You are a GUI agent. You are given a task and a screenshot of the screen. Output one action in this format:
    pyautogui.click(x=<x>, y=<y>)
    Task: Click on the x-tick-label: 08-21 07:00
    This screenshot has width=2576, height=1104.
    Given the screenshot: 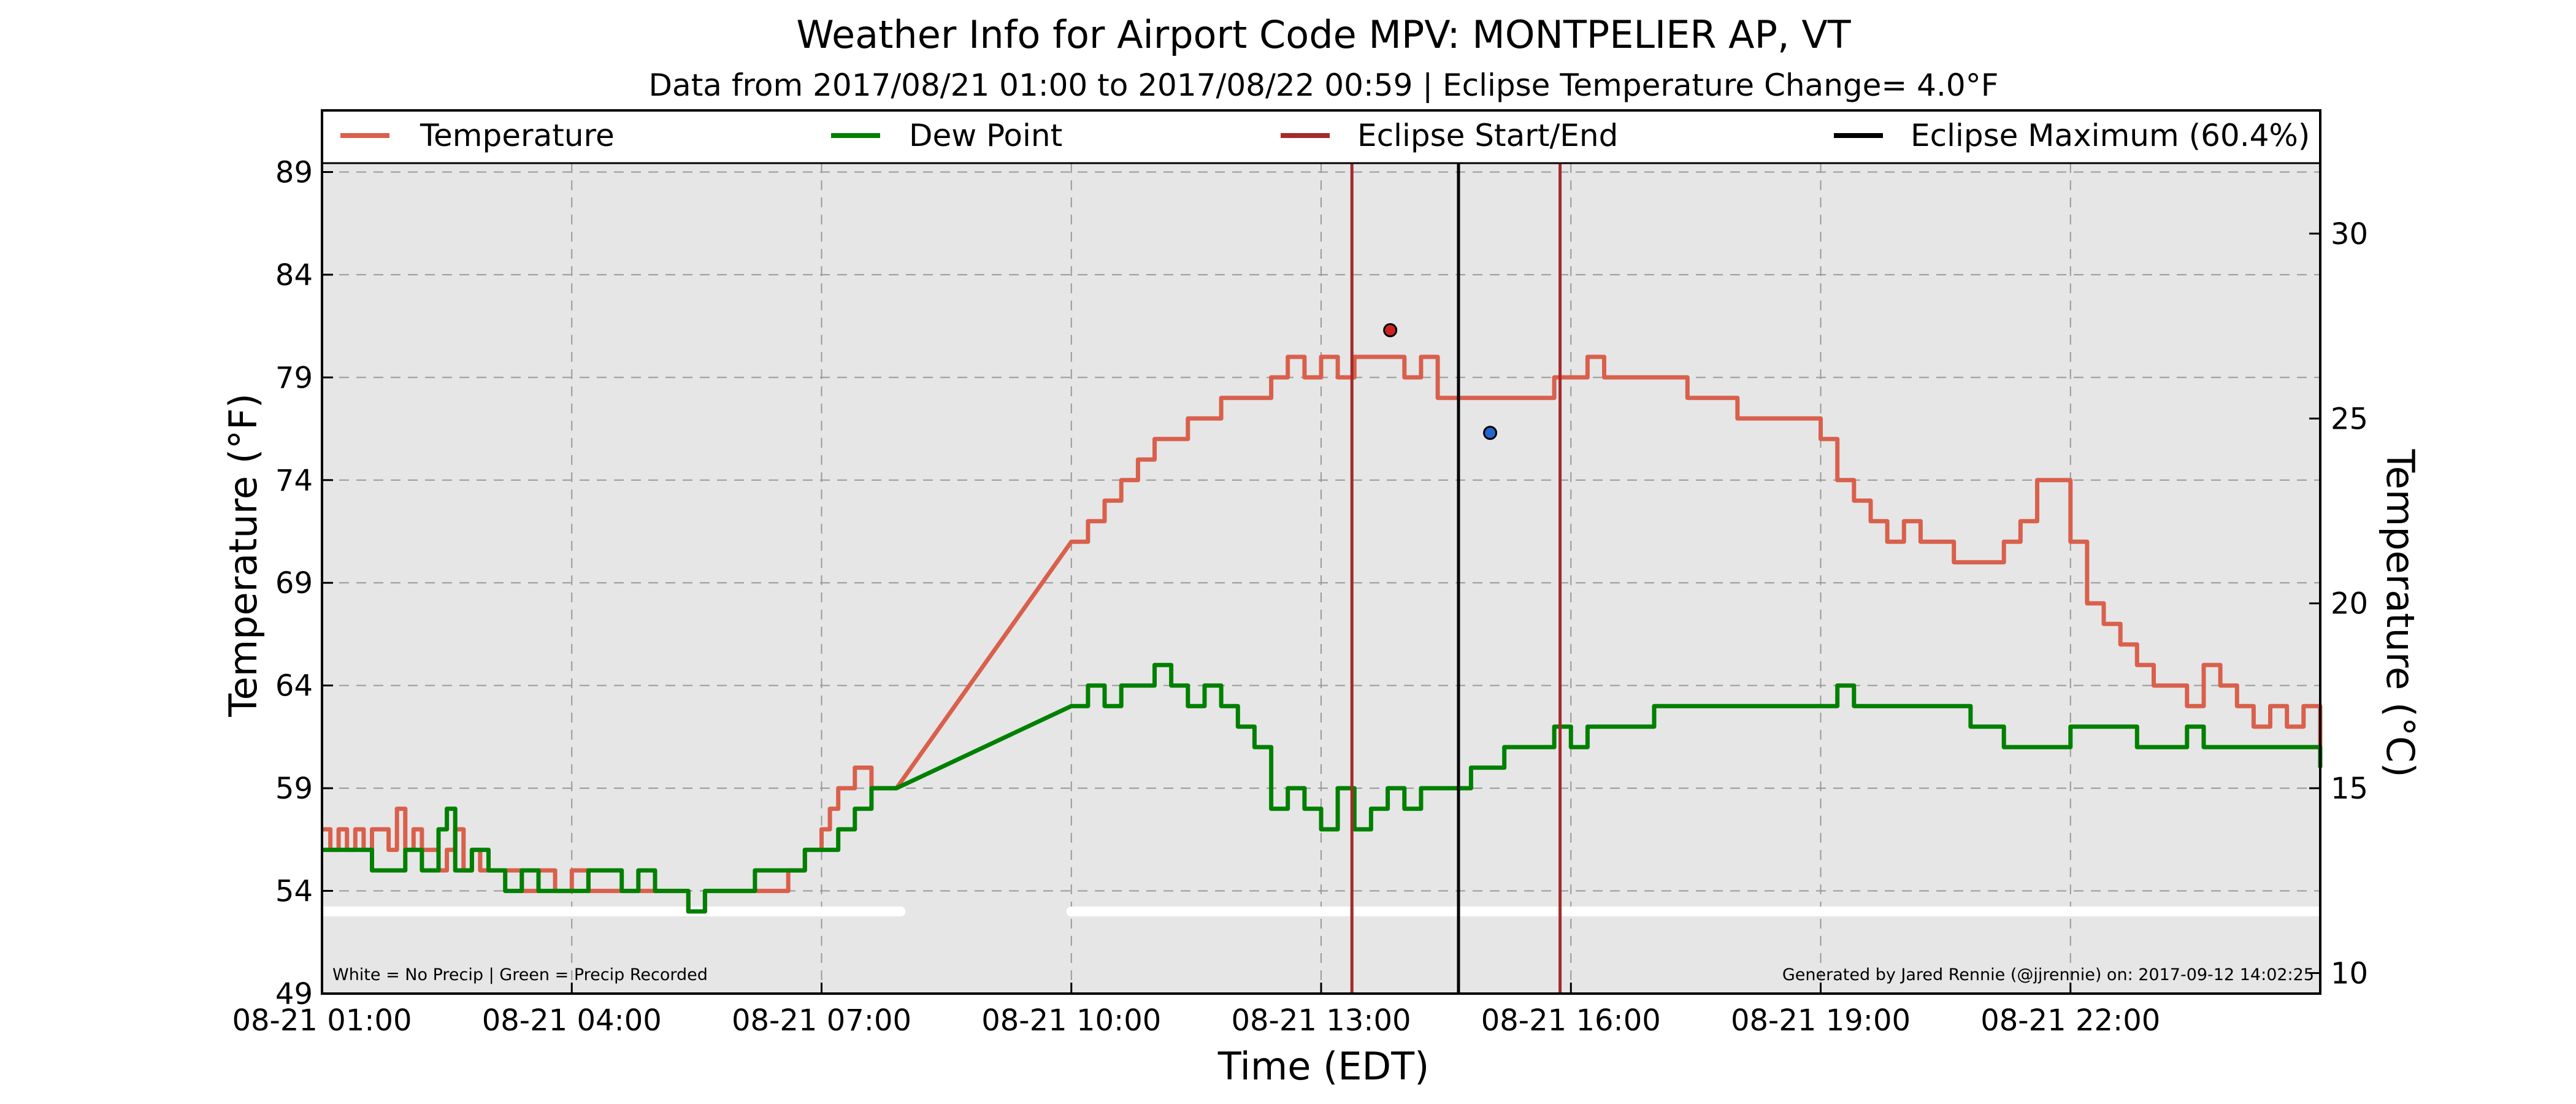 What is the action you would take?
    pyautogui.click(x=821, y=1020)
    